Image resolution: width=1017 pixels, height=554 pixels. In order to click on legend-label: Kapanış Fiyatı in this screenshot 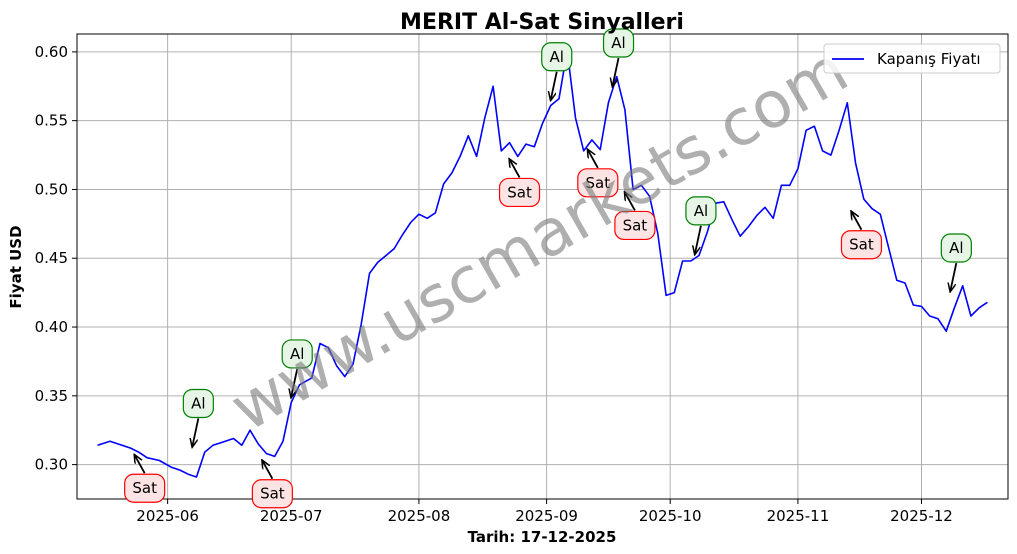, I will do `click(929, 59)`.